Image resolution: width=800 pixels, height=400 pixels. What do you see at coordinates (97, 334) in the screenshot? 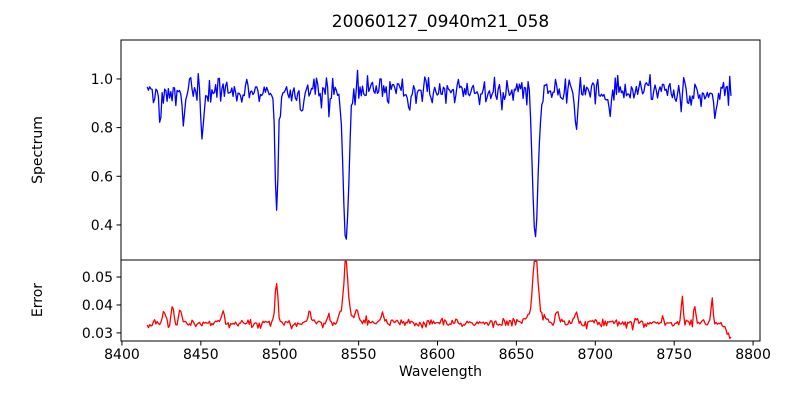
I see `error-y-tick-label: 0.03` at bounding box center [97, 334].